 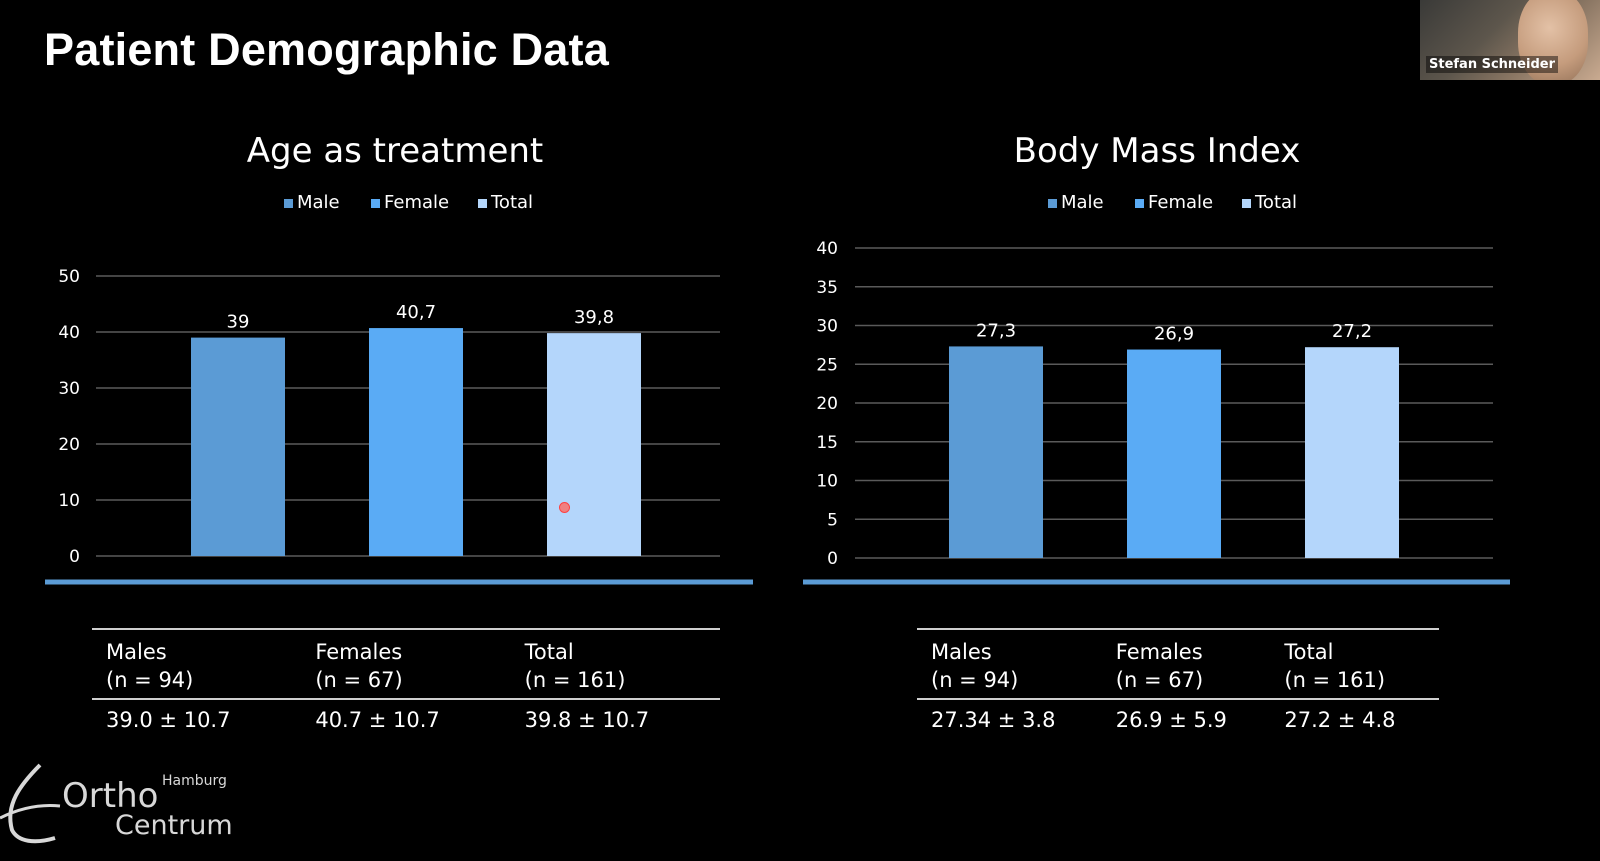 I want to click on age-ytick-30: 30, so click(x=69, y=389).